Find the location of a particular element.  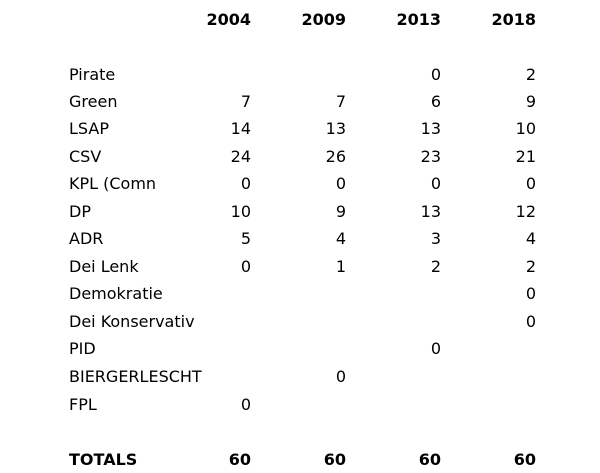

table-row: Pirate 0 2 is located at coordinates (300, 74).